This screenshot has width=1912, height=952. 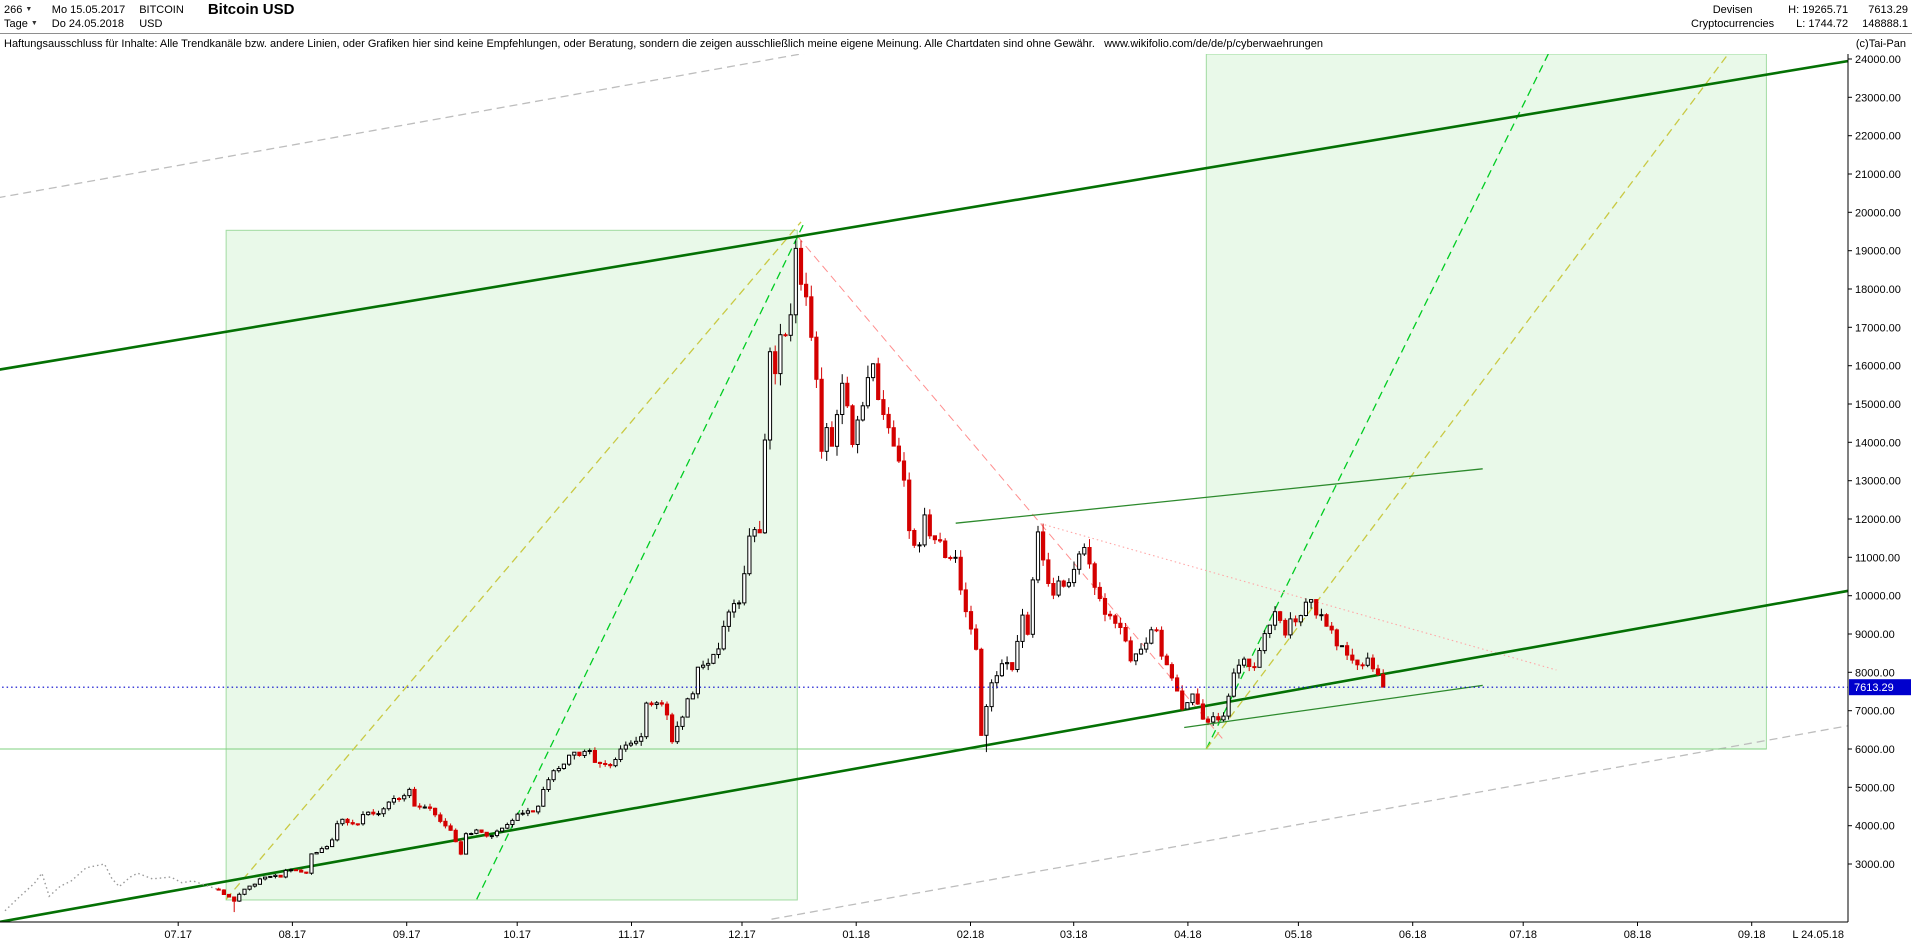 What do you see at coordinates (402, 126) in the screenshot?
I see `gray-channel-upper` at bounding box center [402, 126].